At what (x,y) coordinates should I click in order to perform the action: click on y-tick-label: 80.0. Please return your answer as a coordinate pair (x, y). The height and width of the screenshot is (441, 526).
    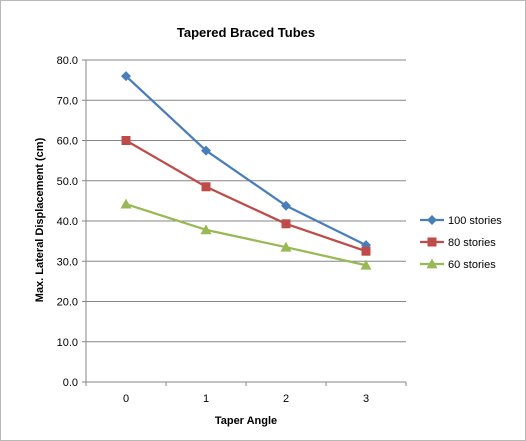
    Looking at the image, I should click on (67, 61).